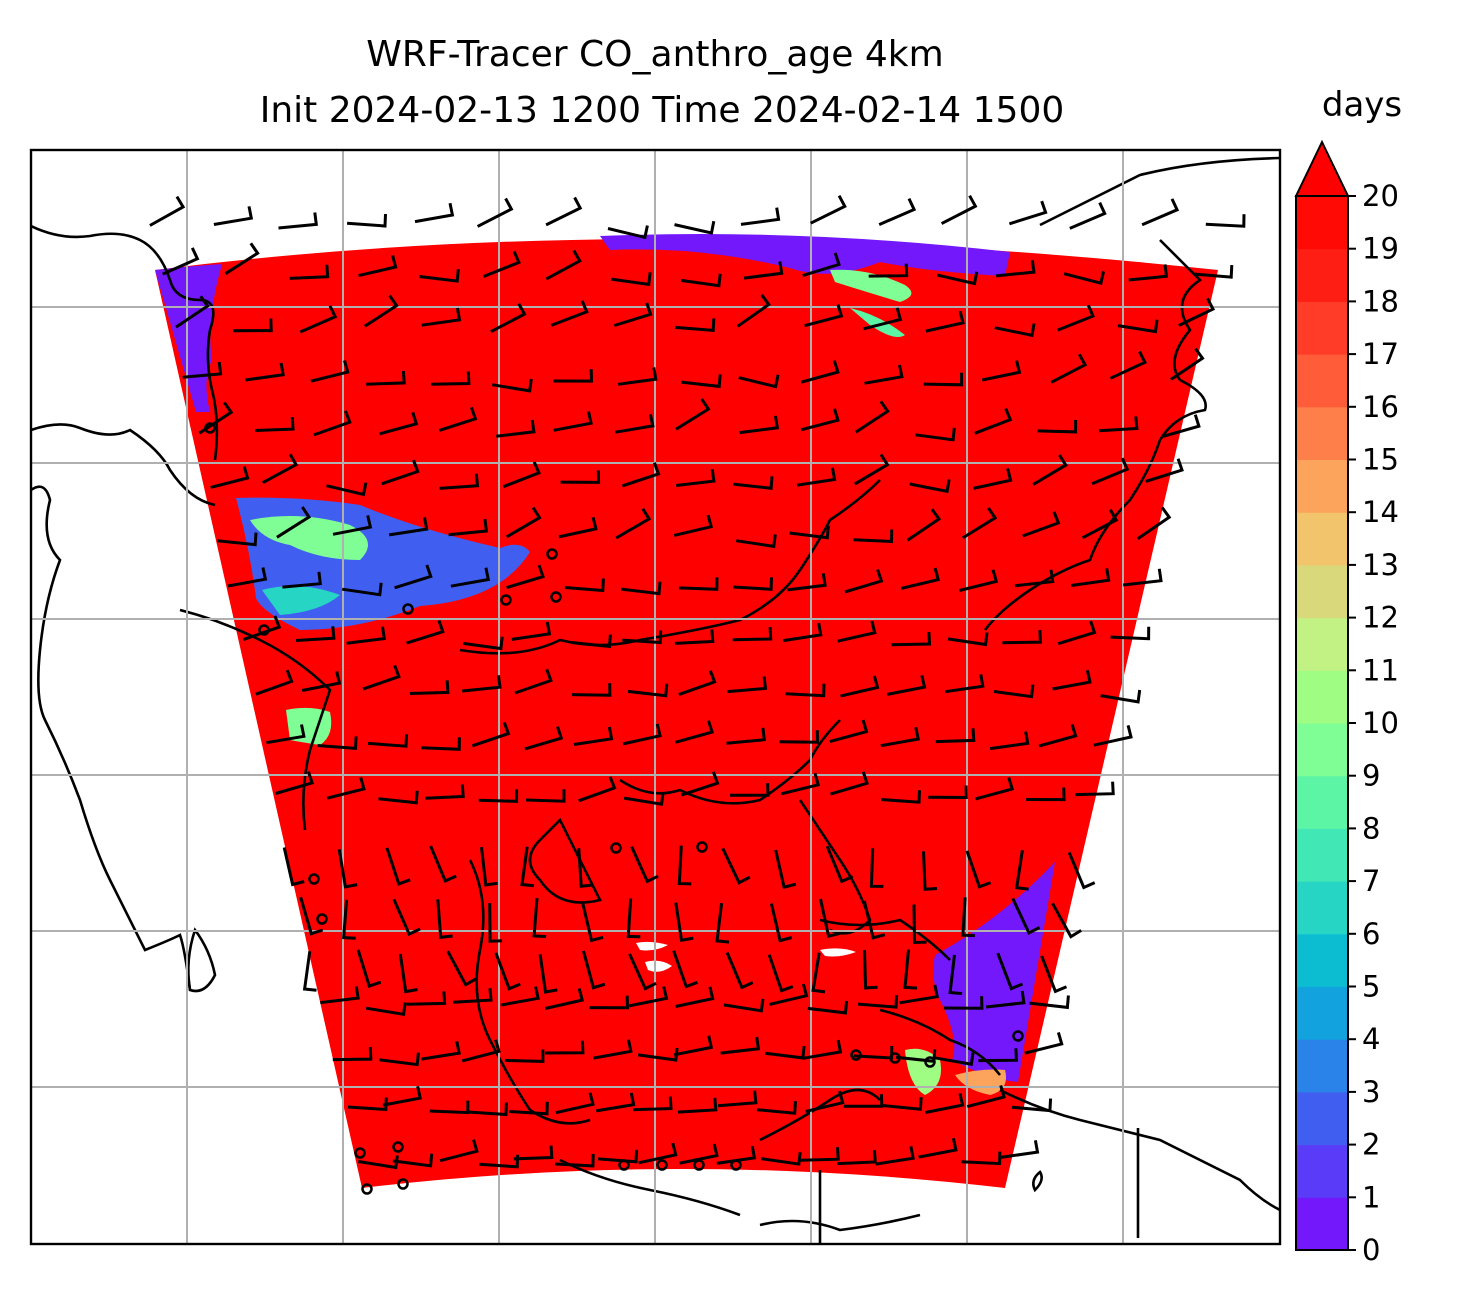 This screenshot has width=1462, height=1306. What do you see at coordinates (1371, 828) in the screenshot?
I see `colorbar-tick-label: 8` at bounding box center [1371, 828].